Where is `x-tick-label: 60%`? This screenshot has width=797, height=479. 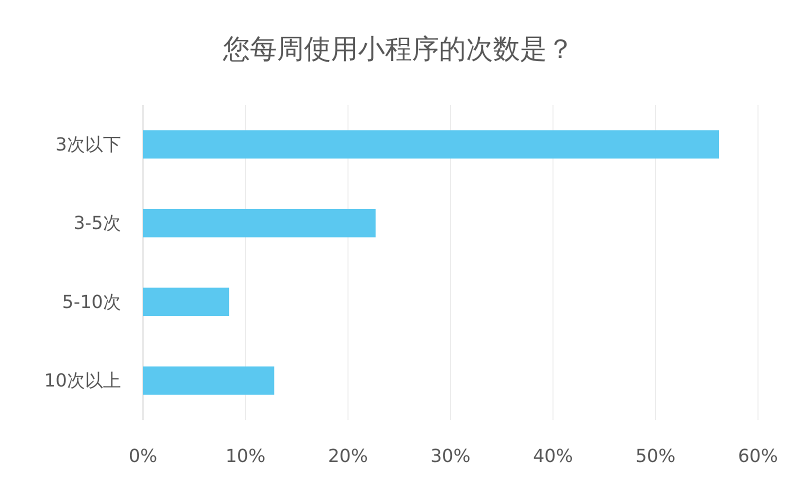
x-tick-label: 60% is located at coordinates (758, 456).